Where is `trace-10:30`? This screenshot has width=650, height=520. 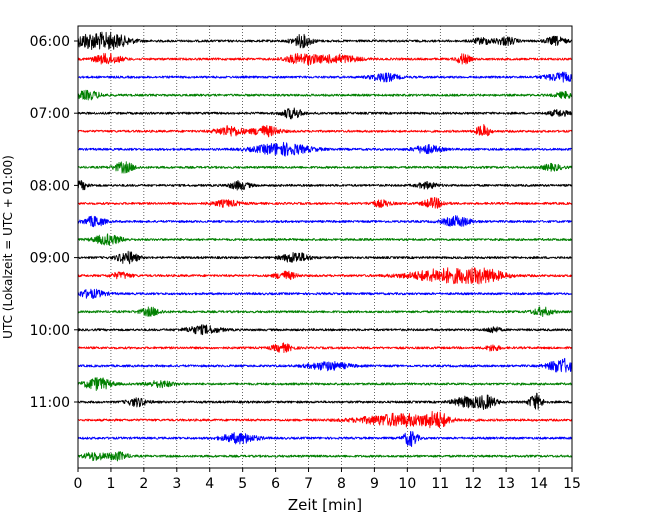
trace-10:30 is located at coordinates (325, 365).